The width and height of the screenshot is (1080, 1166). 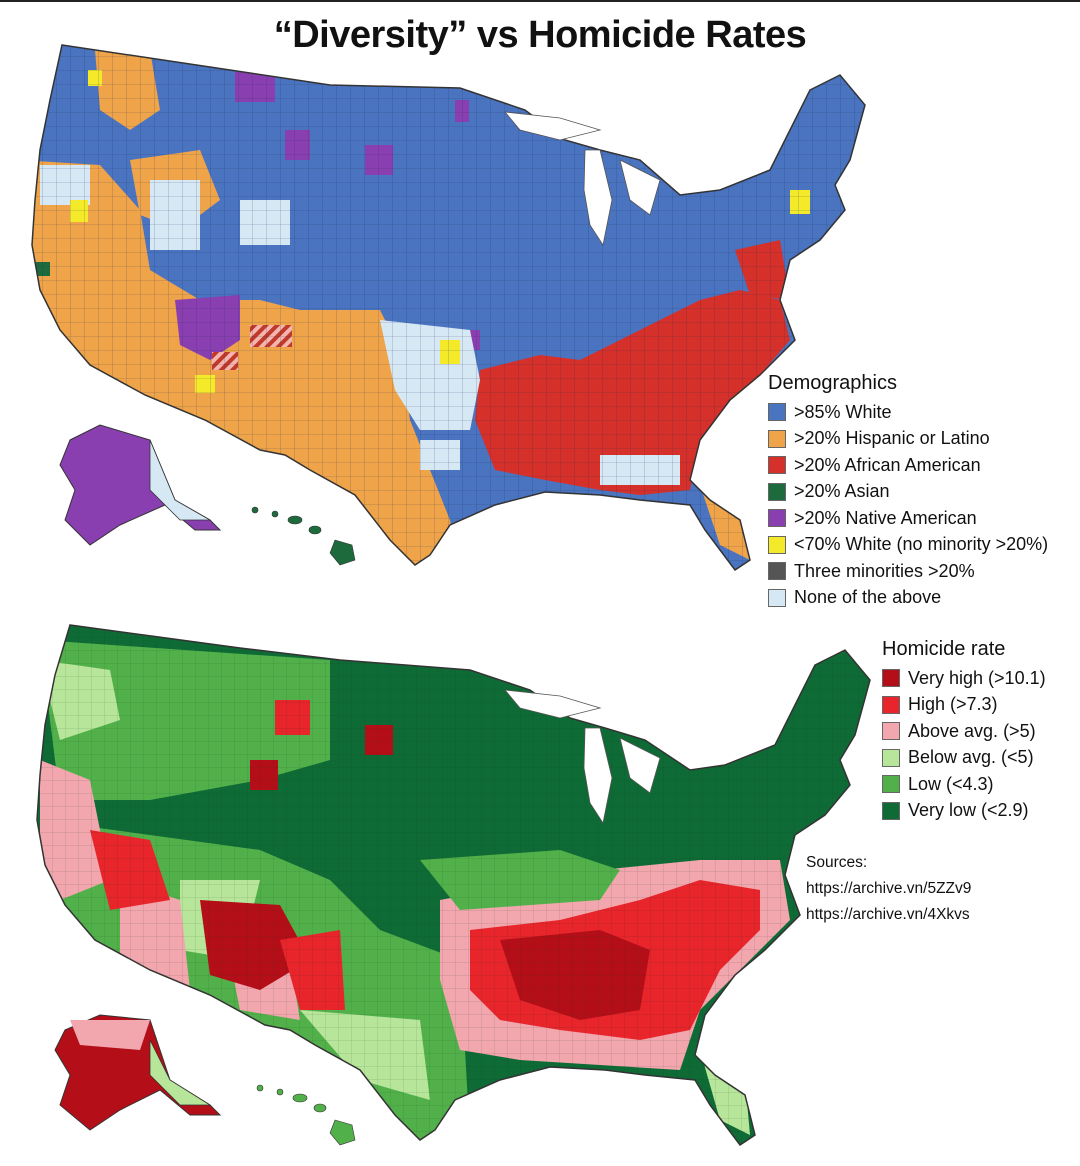 I want to click on legend-item-three-minorities: Three minorities >20%, so click(x=908, y=571).